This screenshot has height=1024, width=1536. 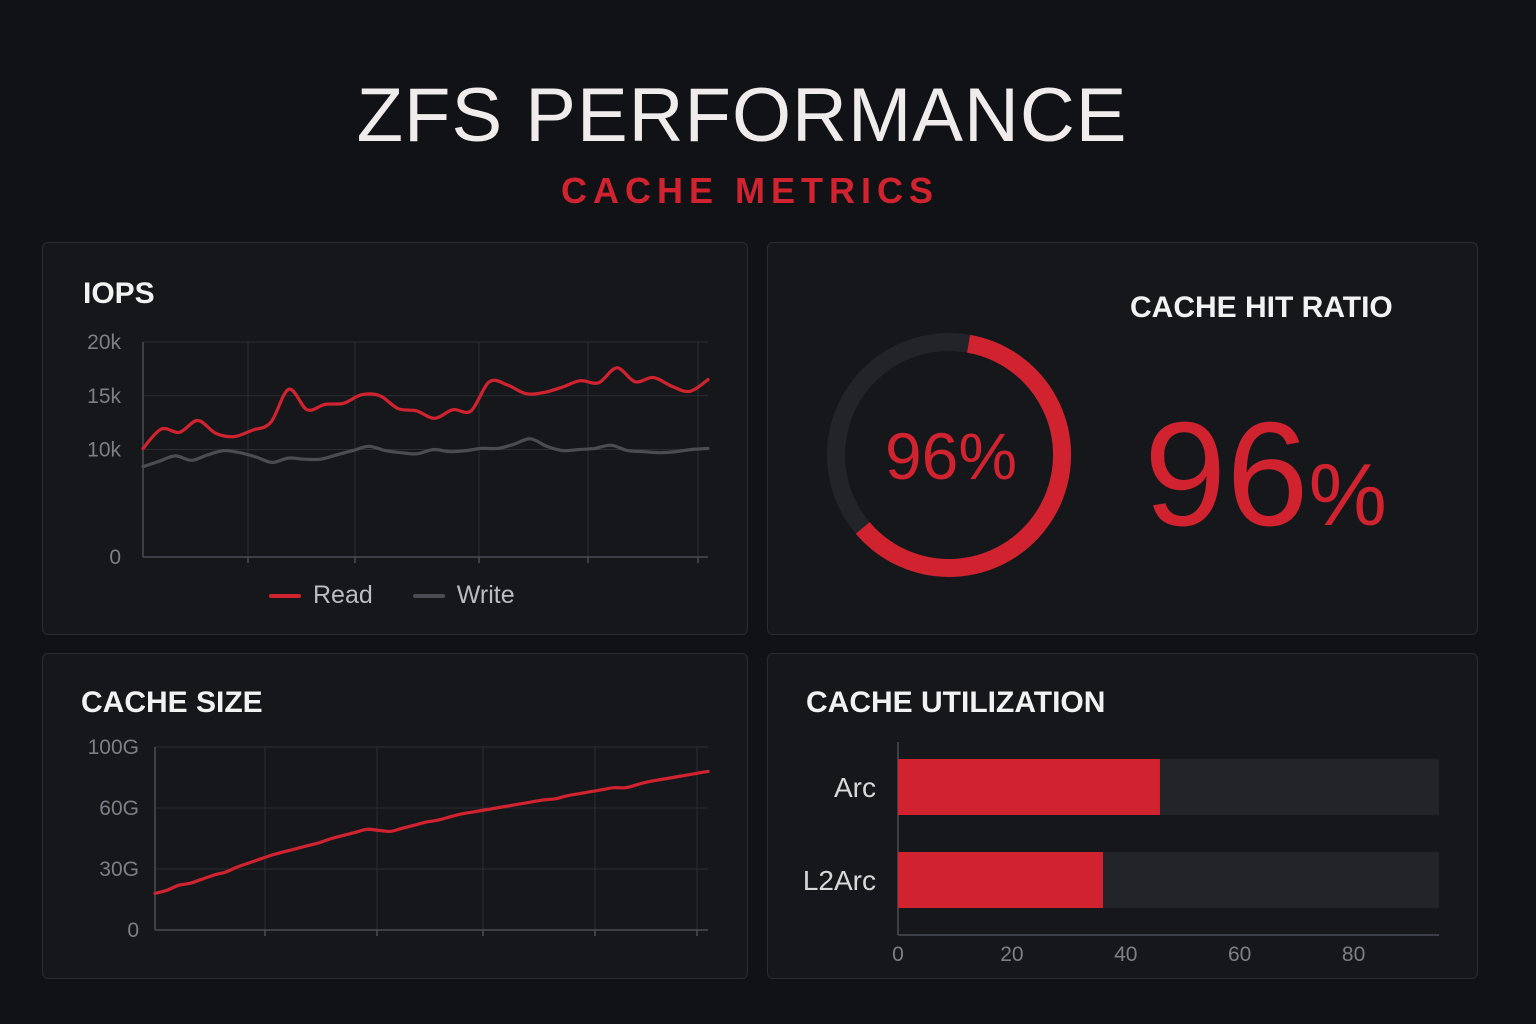 I want to click on bar-label-l2arc: L2Arc, so click(x=839, y=880).